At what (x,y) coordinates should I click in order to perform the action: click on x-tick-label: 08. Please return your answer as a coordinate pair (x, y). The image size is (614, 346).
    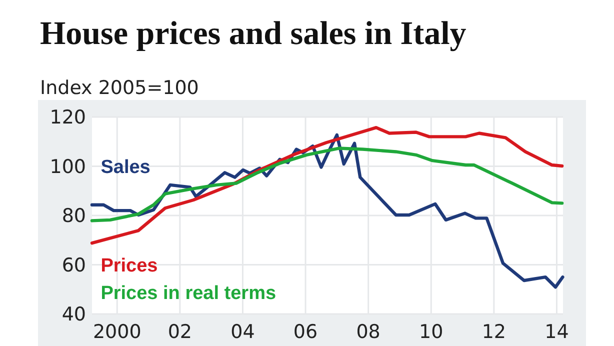
    Looking at the image, I should click on (368, 332).